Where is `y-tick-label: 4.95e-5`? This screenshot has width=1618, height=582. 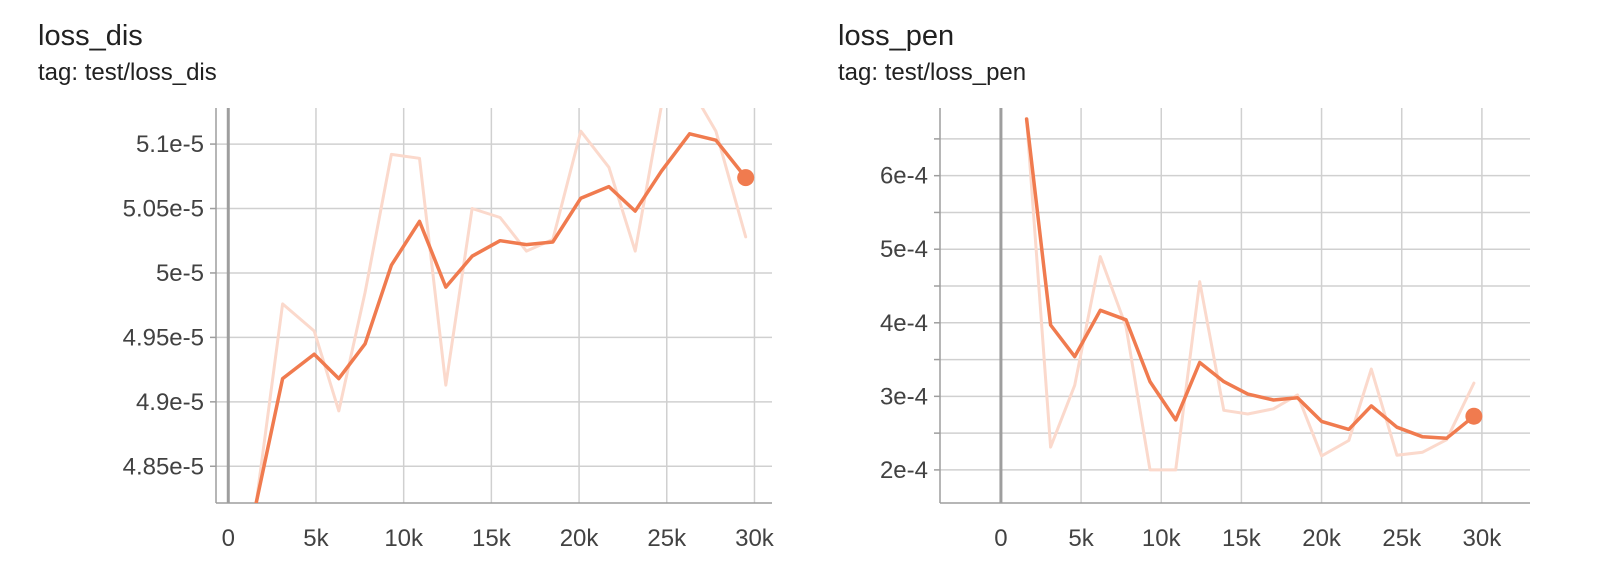 y-tick-label: 4.95e-5 is located at coordinates (163, 337).